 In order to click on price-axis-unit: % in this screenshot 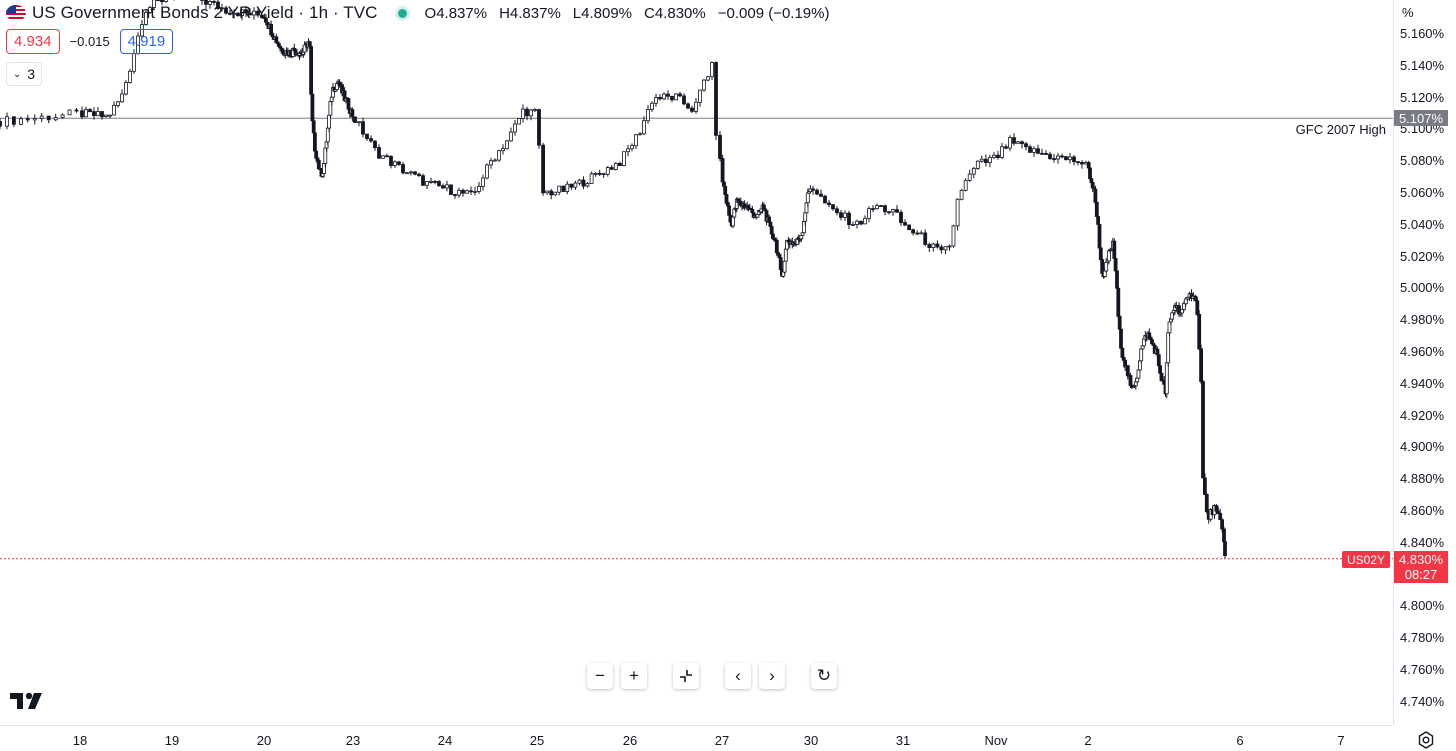, I will do `click(1408, 12)`.